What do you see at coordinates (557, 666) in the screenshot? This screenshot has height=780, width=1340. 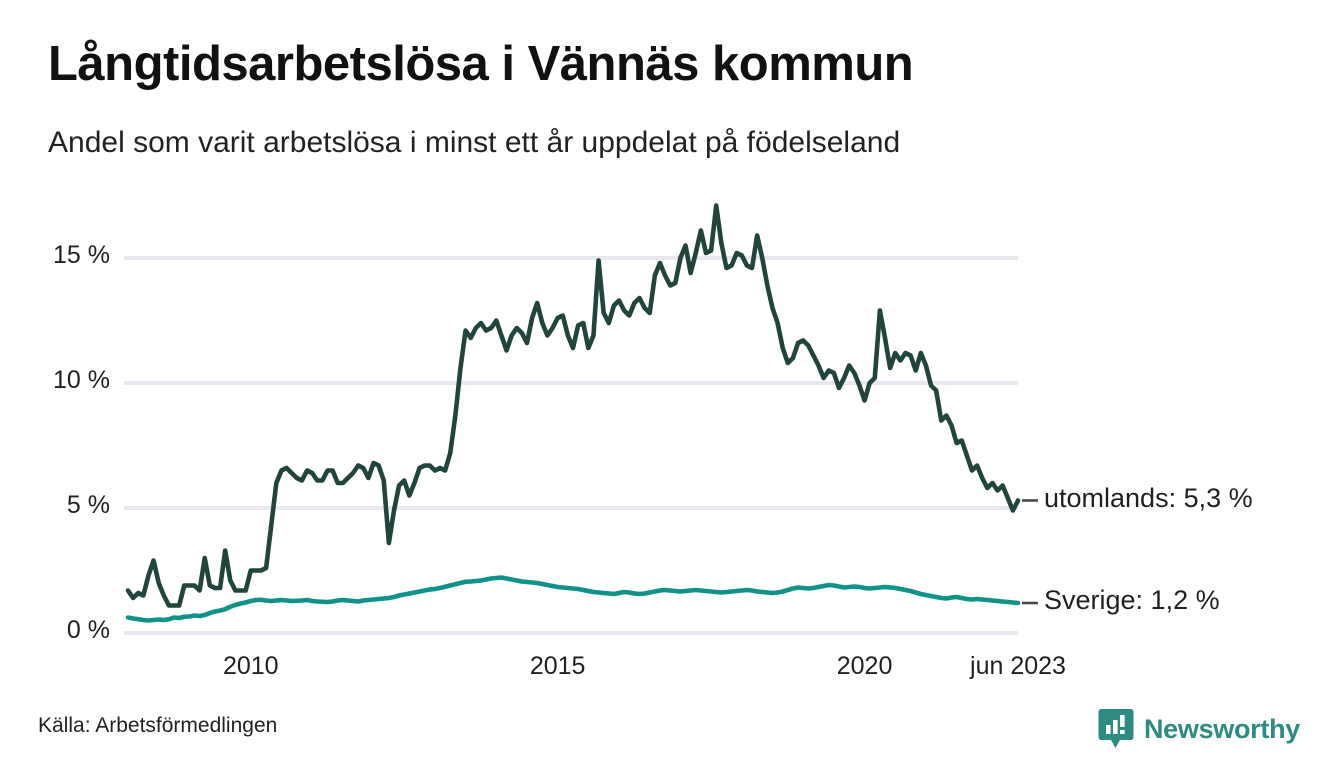 I see `x-axis-tick-label: 2015` at bounding box center [557, 666].